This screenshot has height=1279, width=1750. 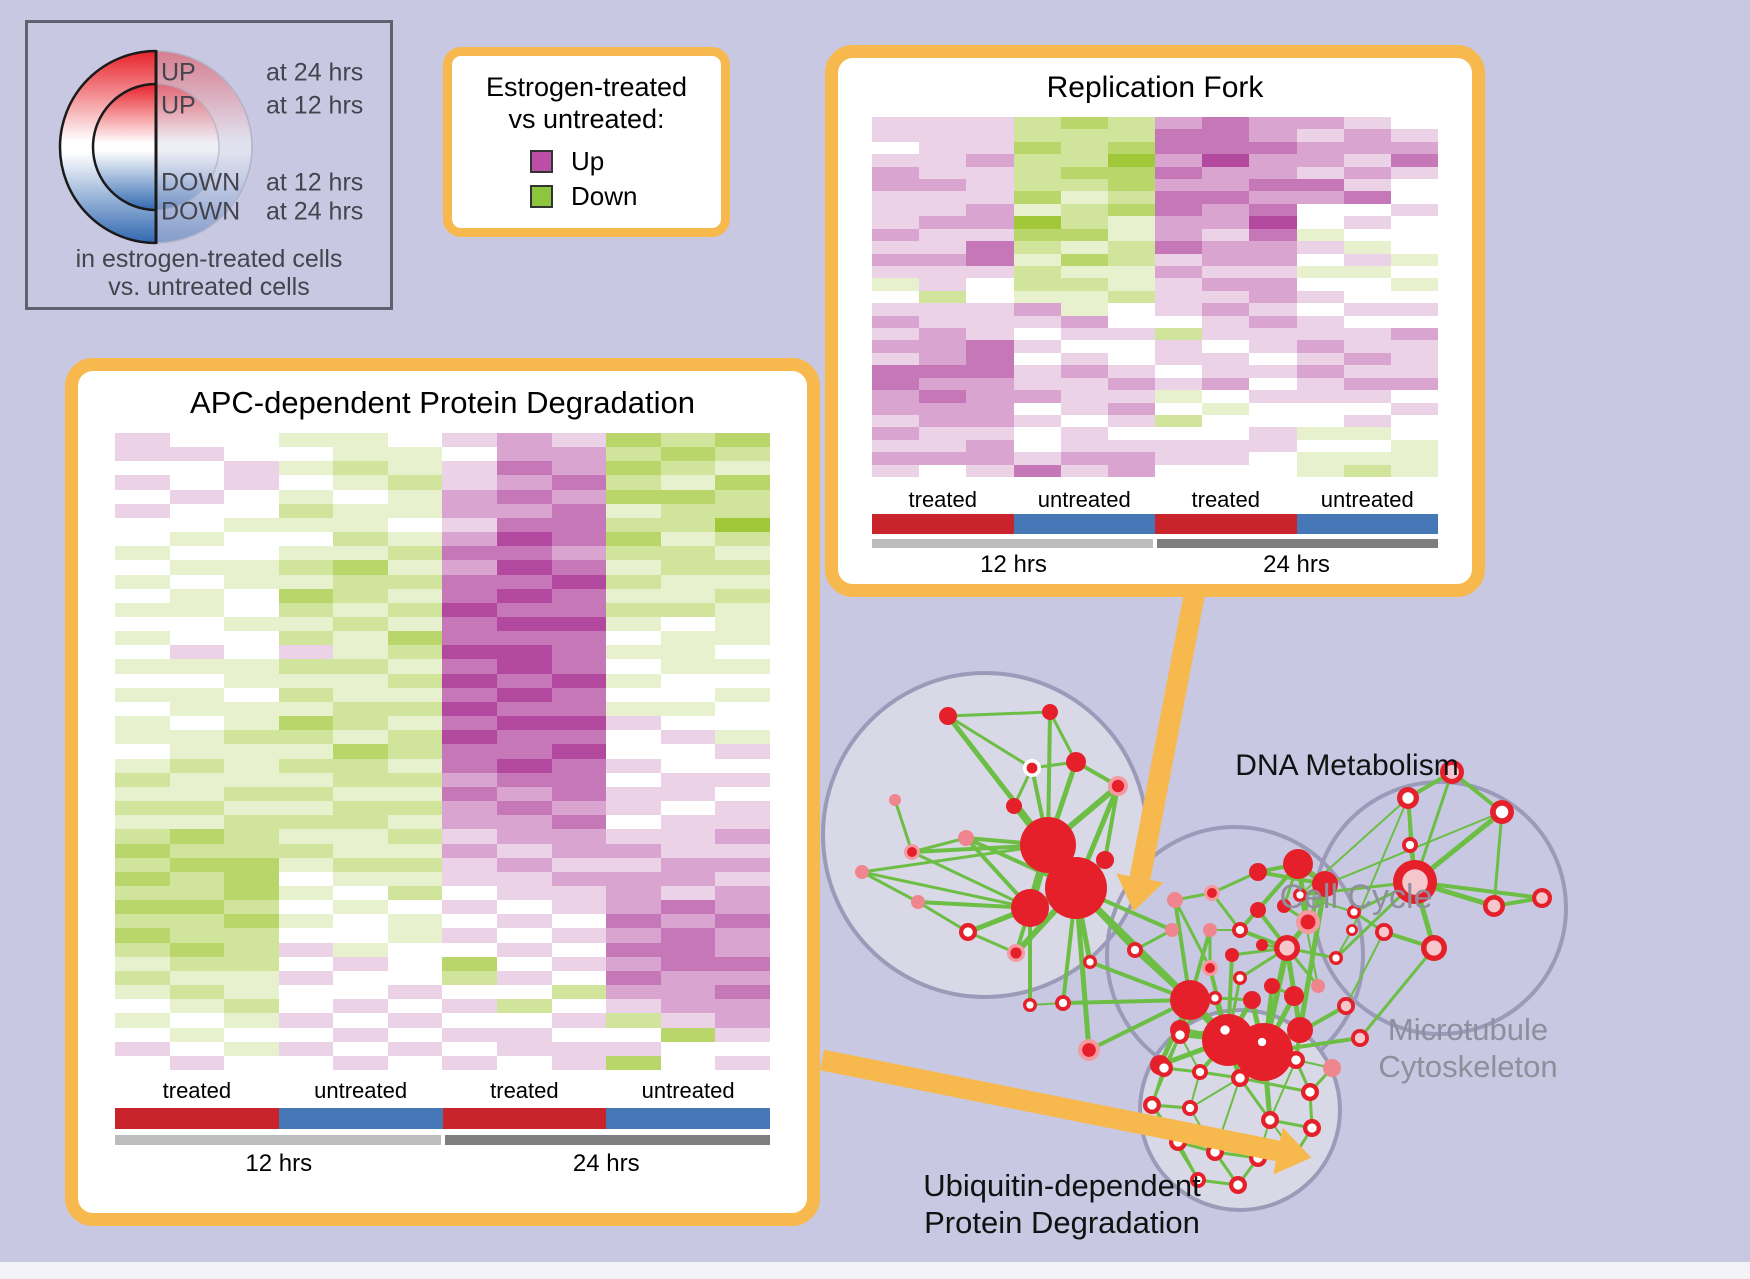 I want to click on replication-fork-heatmap, so click(x=1155, y=297).